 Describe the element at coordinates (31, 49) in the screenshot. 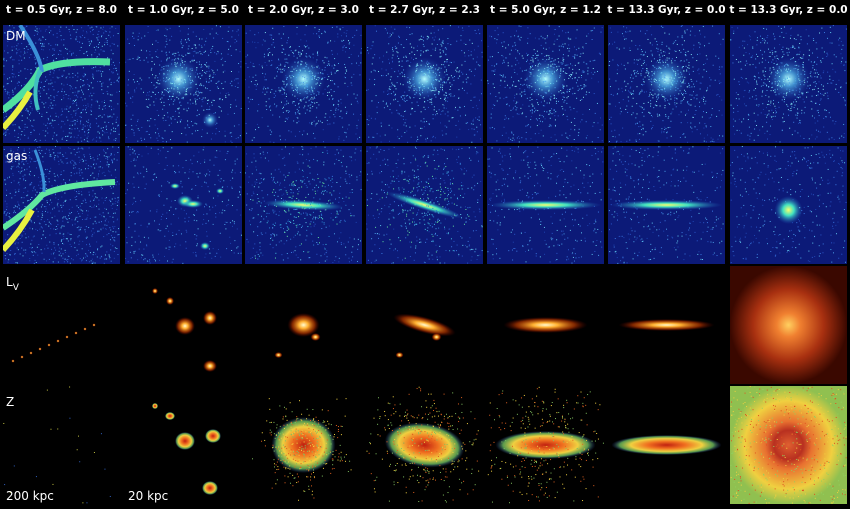

I see `filament` at that location.